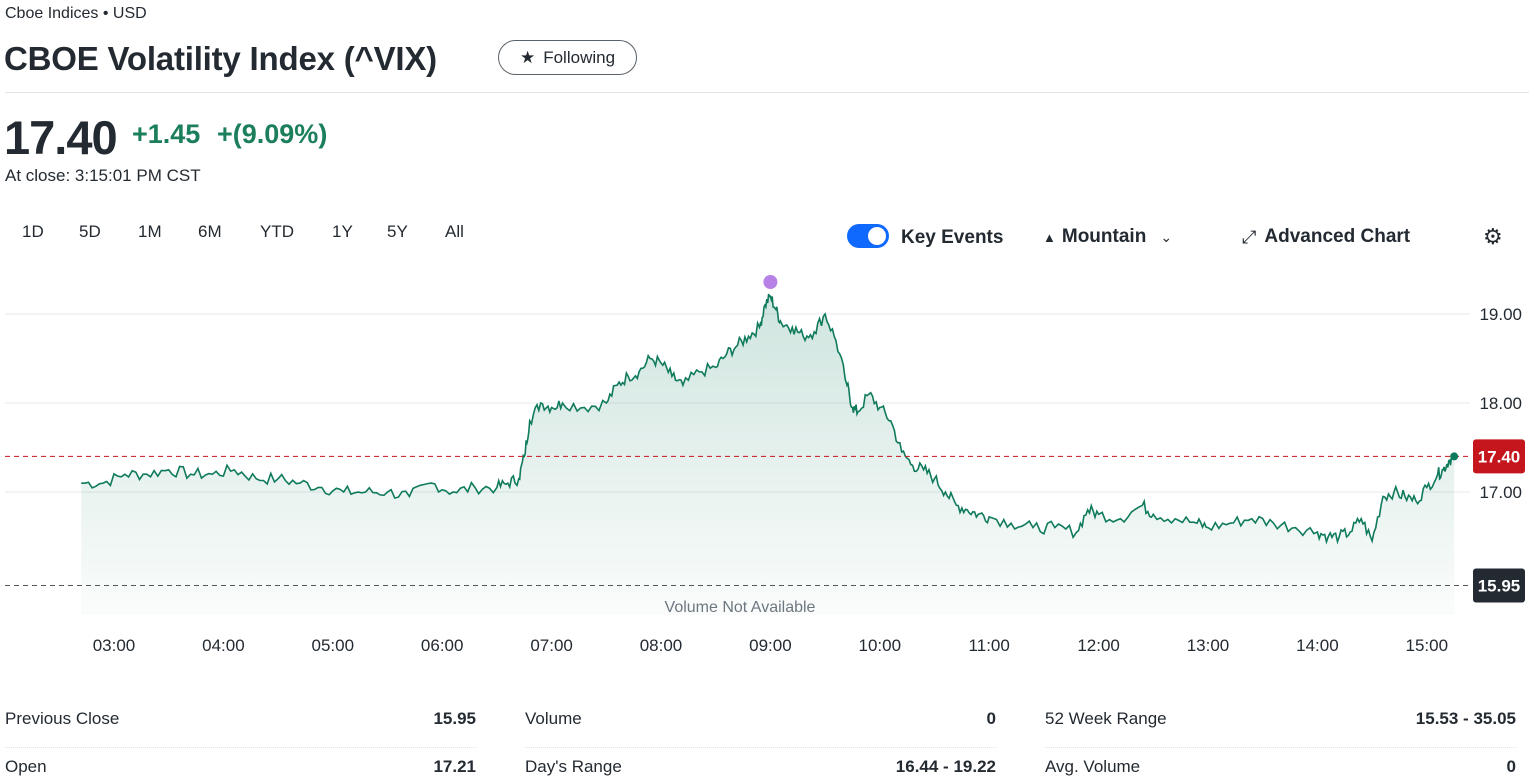 The height and width of the screenshot is (783, 1529). I want to click on tab-ytd: YTD, so click(277, 231).